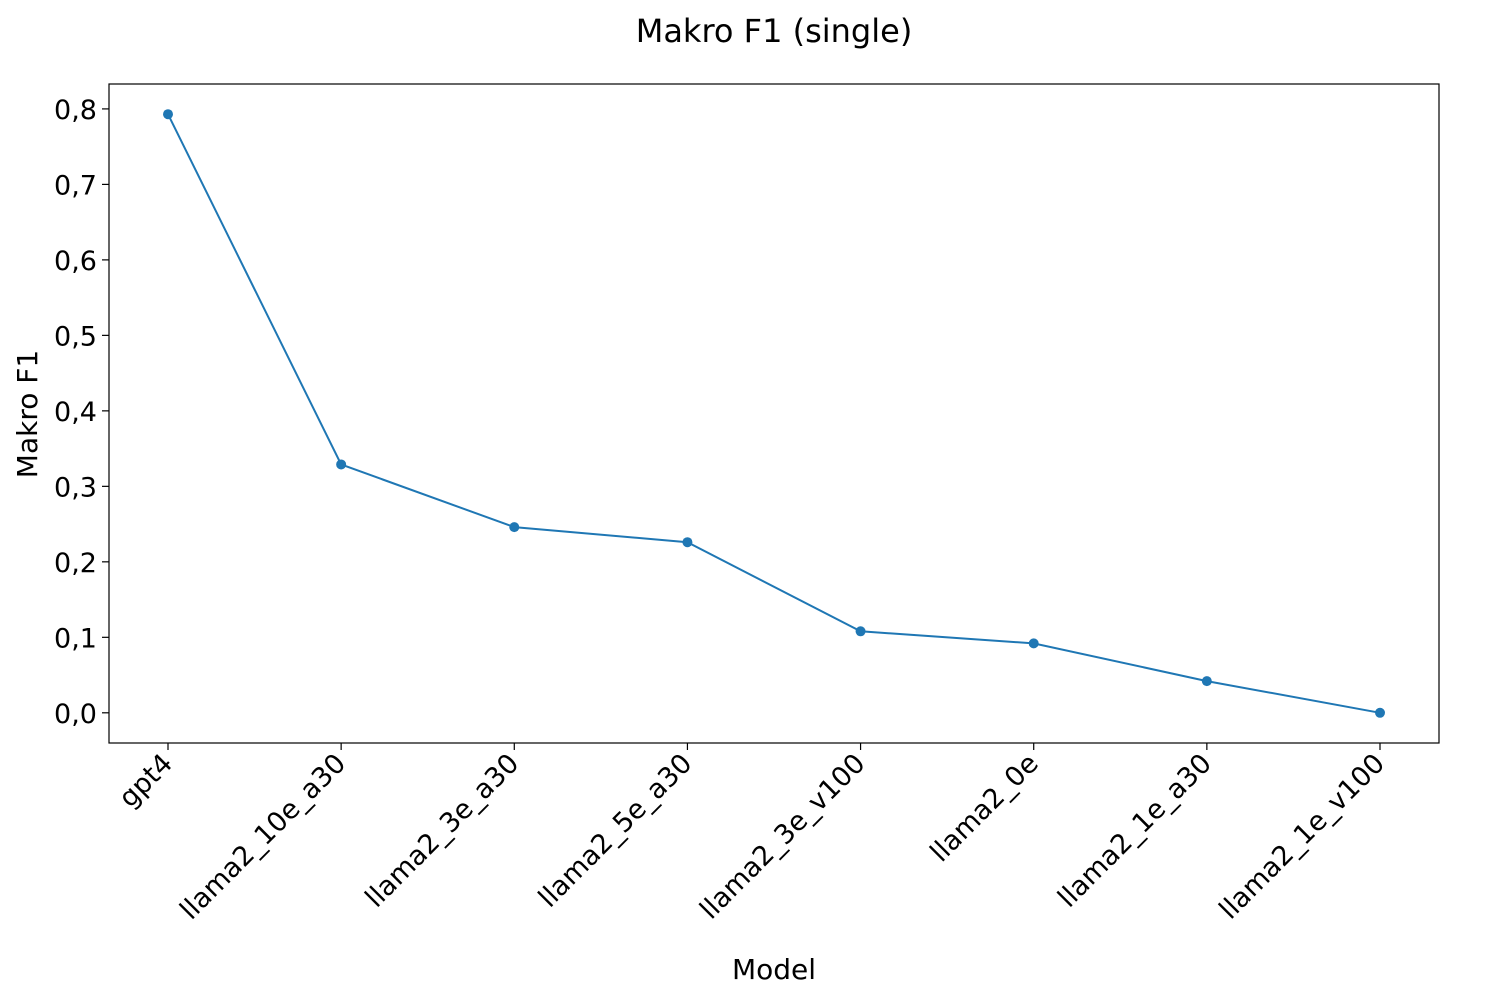 This screenshot has height=1000, width=1500. What do you see at coordinates (774, 31) in the screenshot?
I see `chart-title: Makro F1 (single)` at bounding box center [774, 31].